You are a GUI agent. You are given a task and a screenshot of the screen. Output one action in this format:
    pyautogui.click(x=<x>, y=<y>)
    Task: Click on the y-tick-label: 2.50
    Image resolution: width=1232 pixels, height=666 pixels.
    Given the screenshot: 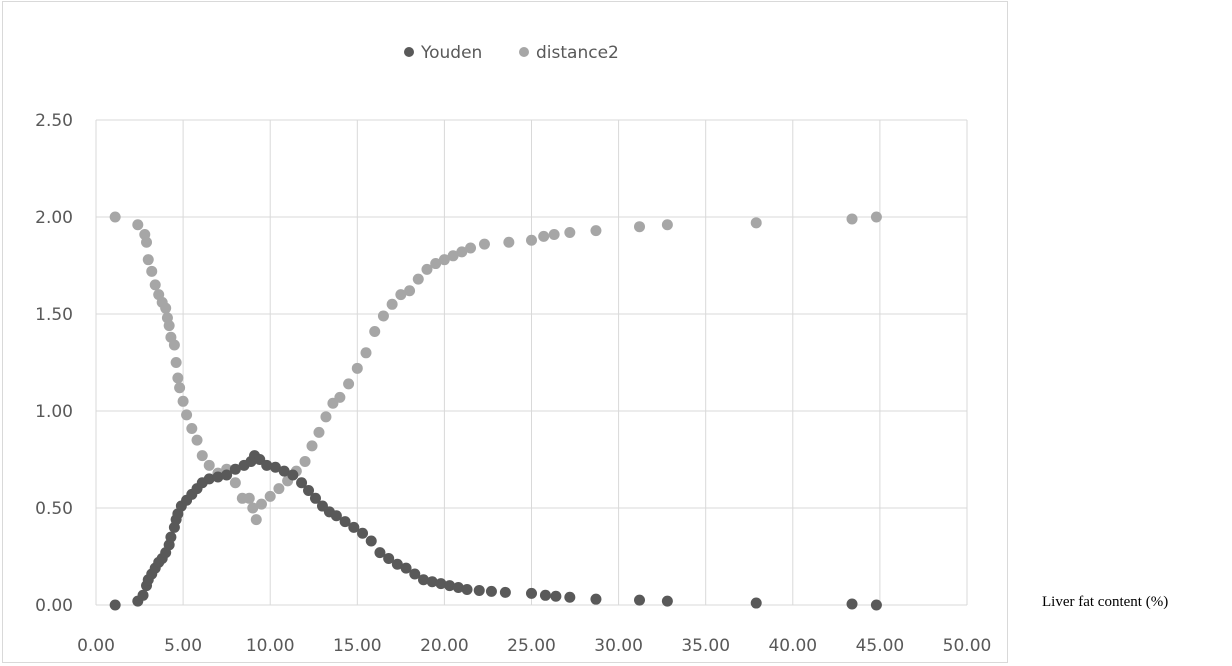 What is the action you would take?
    pyautogui.click(x=54, y=121)
    